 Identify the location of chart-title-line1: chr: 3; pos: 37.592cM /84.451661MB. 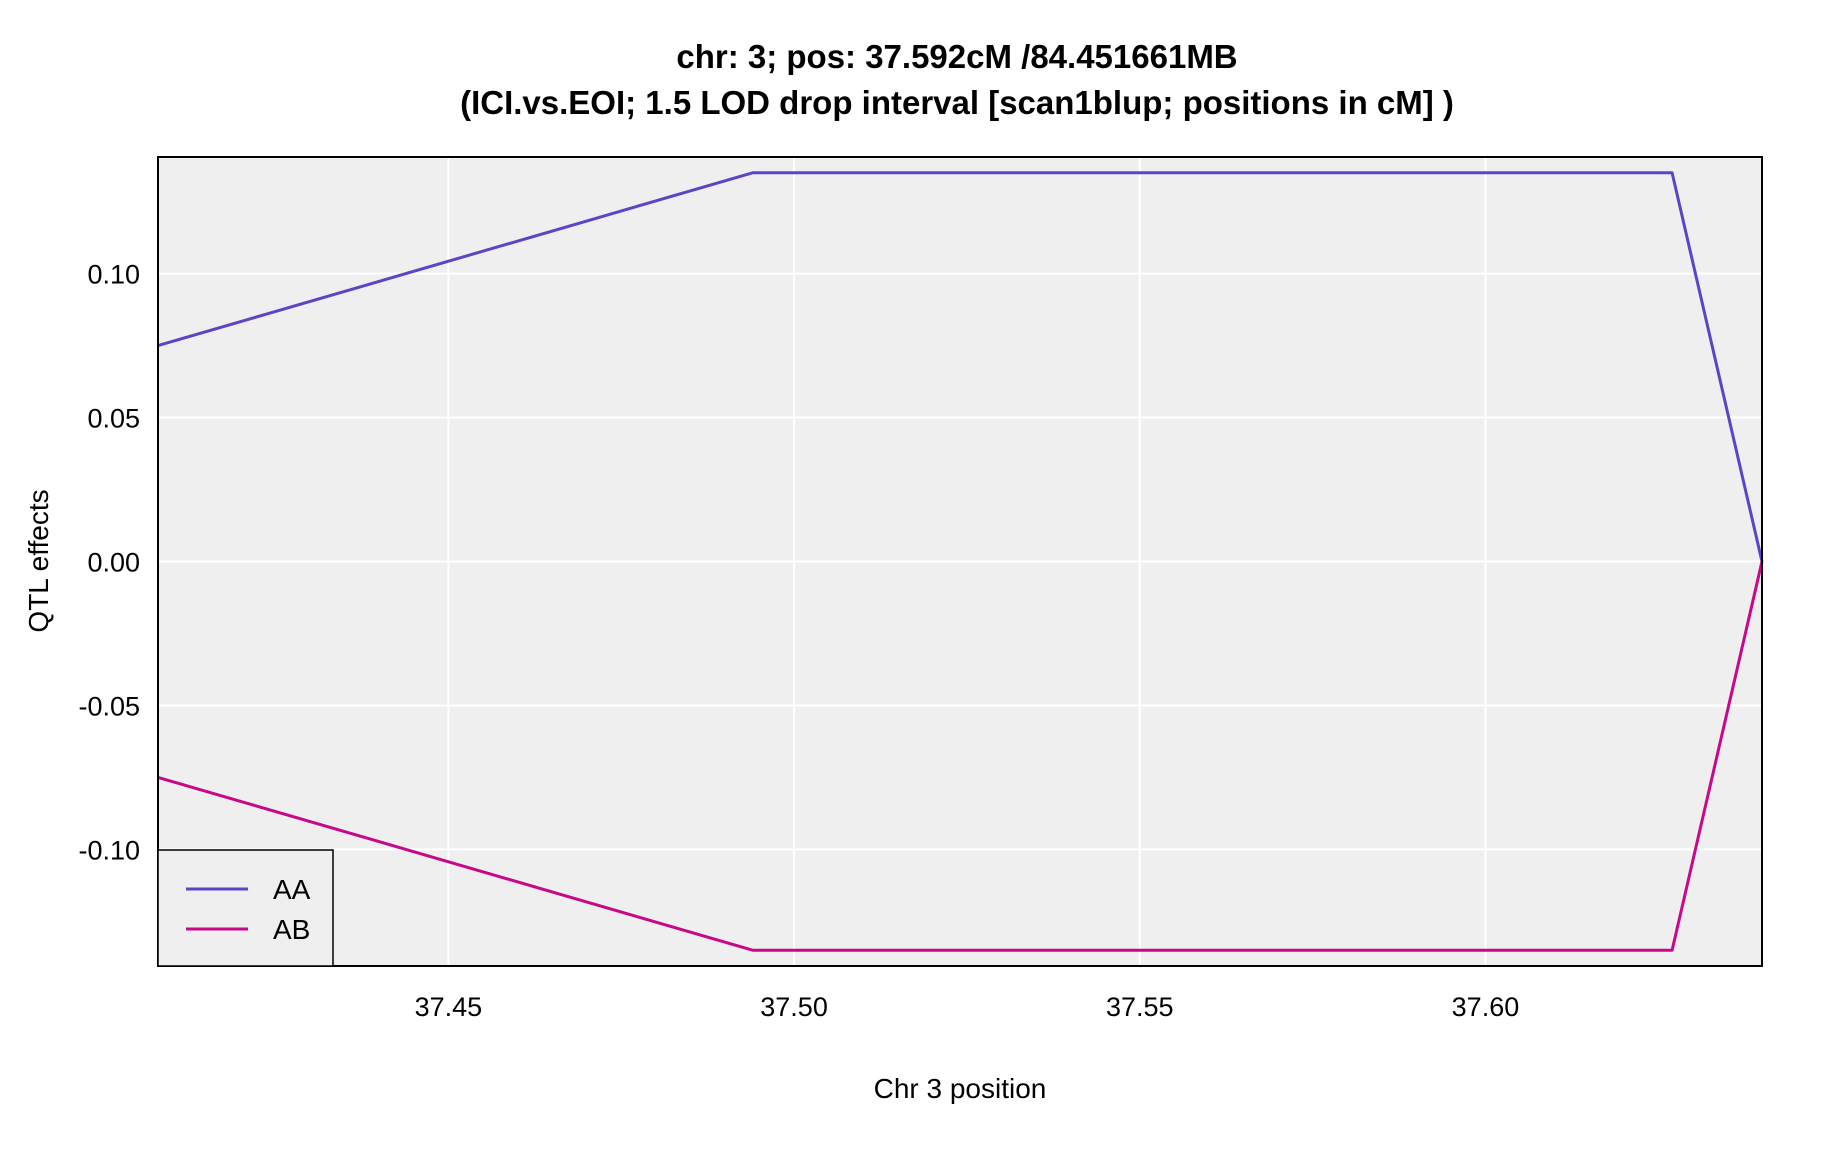
(956, 56).